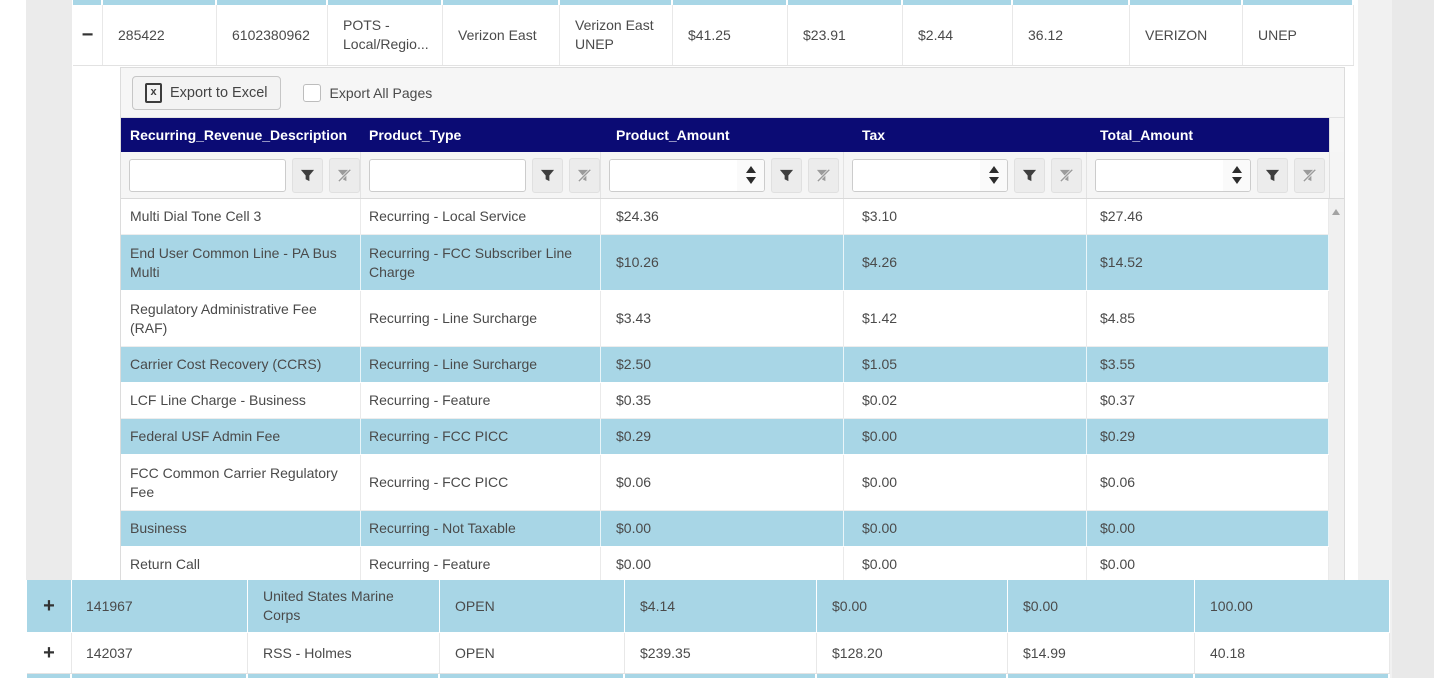 The width and height of the screenshot is (1434, 678). I want to click on column-header-recurring-revenue-description: Recurring_Revenue_Description, so click(239, 135).